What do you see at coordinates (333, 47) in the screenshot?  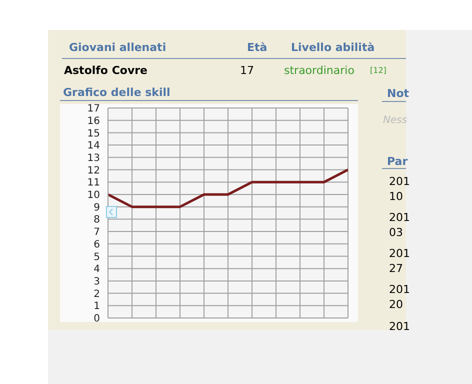 I see `text: Livello abilità` at bounding box center [333, 47].